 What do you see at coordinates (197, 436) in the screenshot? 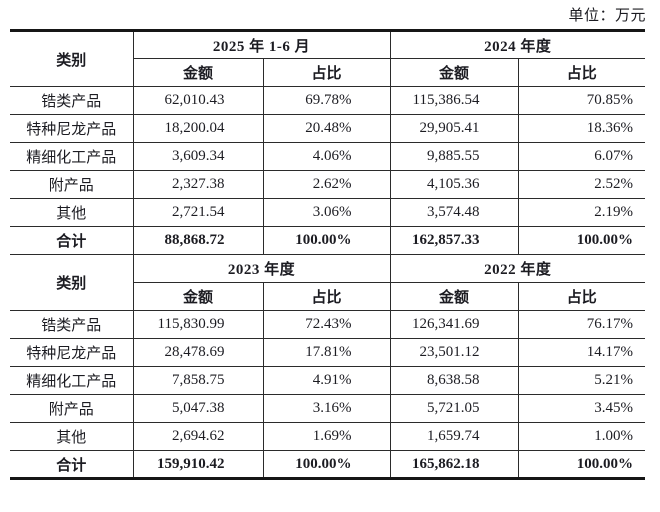
I see `amount-cell: 2,694.62` at bounding box center [197, 436].